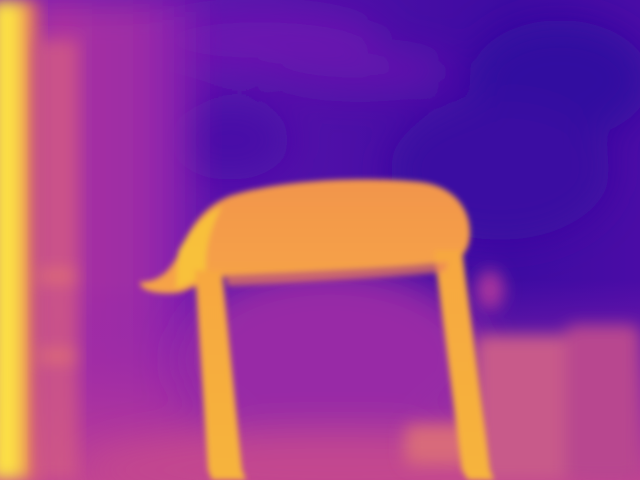 The image size is (640, 480). What do you see at coordinates (464, 365) in the screenshot?
I see `stool-leg-right` at bounding box center [464, 365].